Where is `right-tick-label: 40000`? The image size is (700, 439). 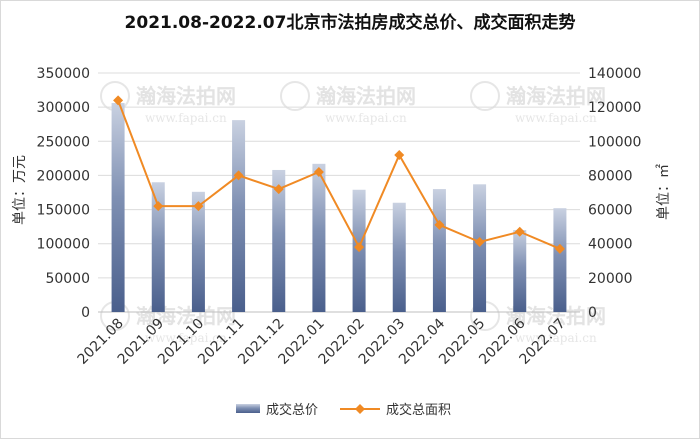 right-tick-label: 40000 is located at coordinates (610, 245).